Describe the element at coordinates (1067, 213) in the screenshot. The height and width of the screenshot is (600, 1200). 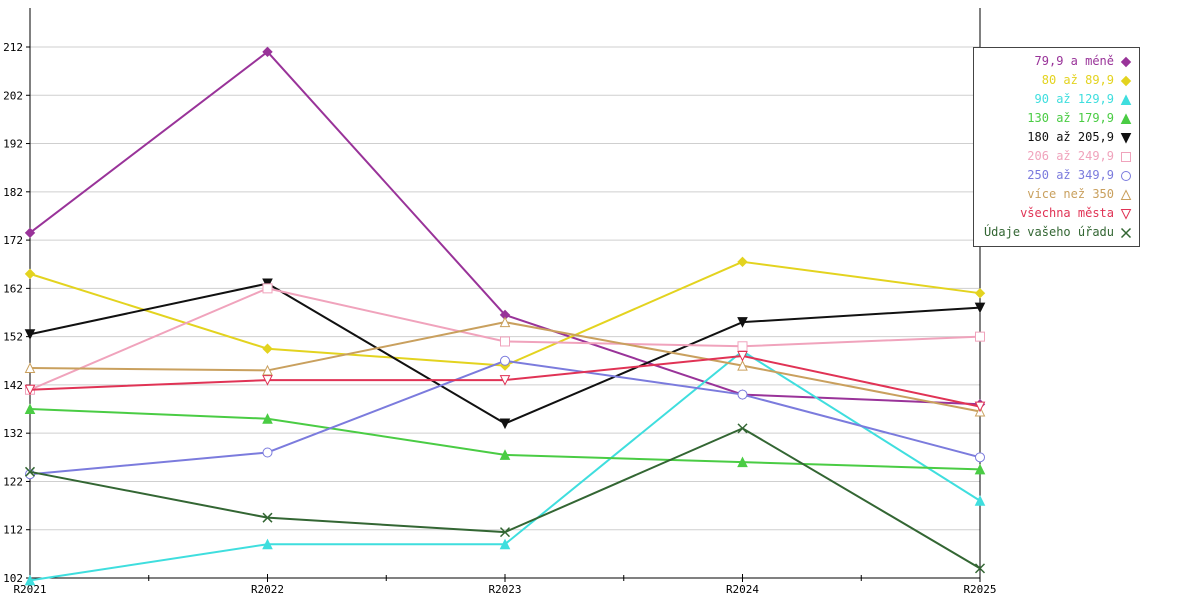
I see `legend-label: všechna města` at that location.